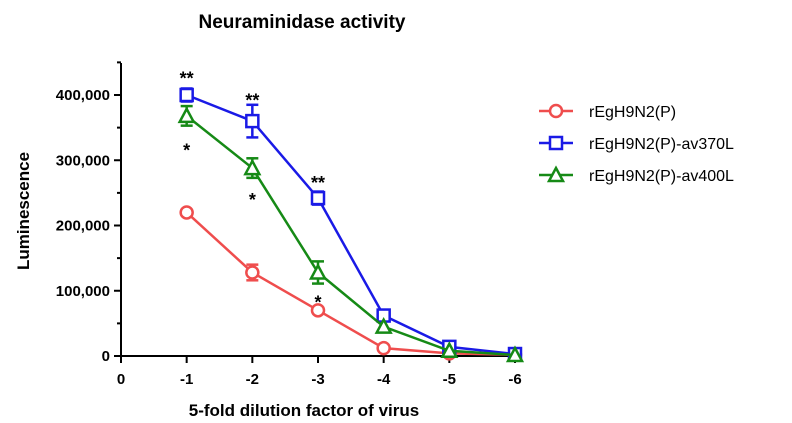  I want to click on y-tick-label: 400,000, so click(83, 95).